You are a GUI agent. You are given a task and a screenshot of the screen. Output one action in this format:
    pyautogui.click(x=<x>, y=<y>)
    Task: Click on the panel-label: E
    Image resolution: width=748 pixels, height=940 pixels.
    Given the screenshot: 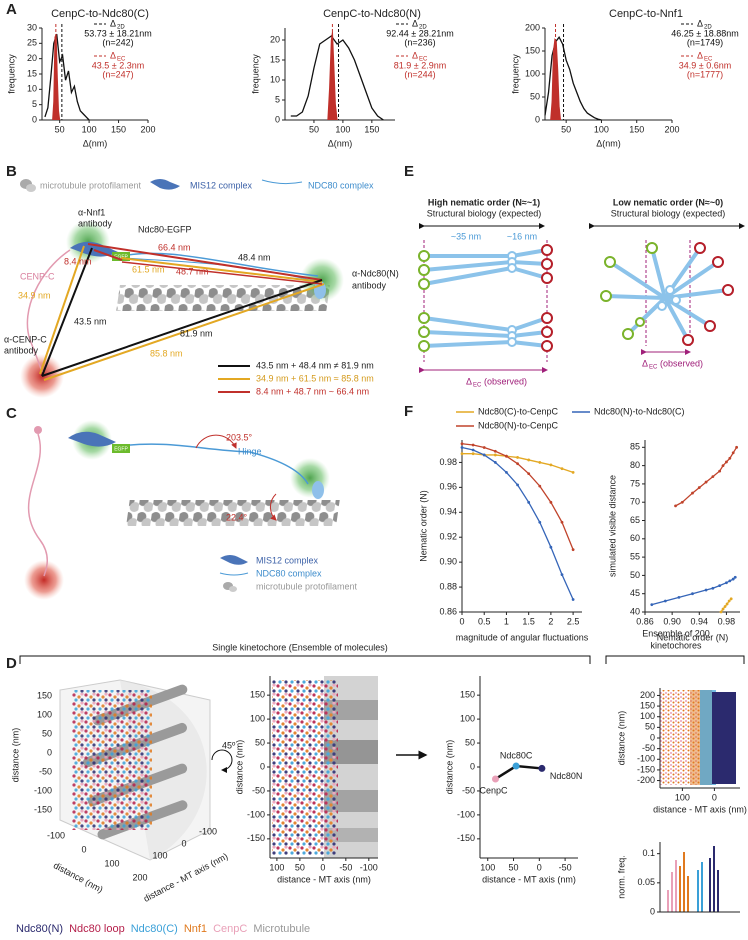 What is the action you would take?
    pyautogui.click(x=409, y=171)
    